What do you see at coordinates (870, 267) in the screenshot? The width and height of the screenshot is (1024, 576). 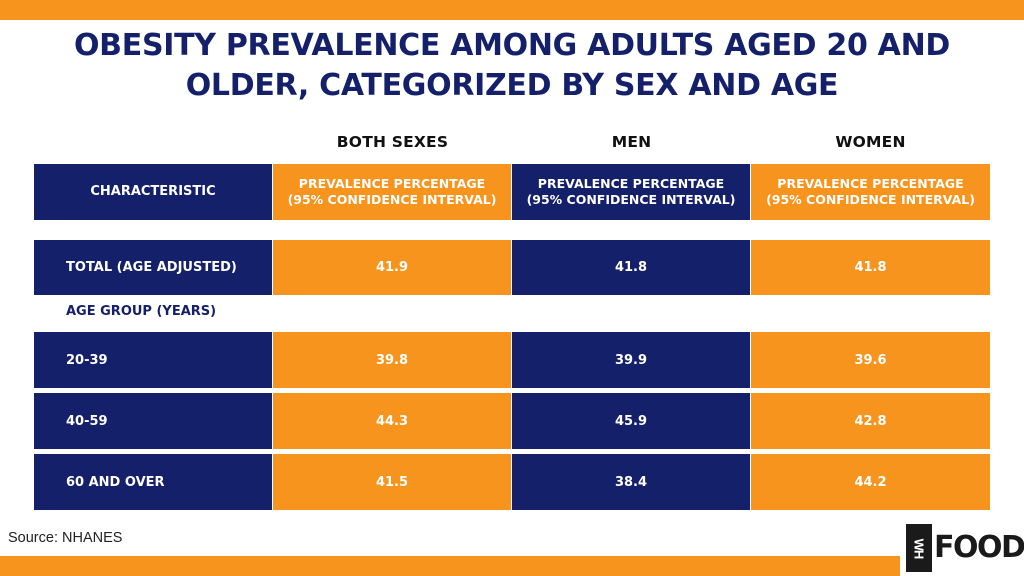 I see `cell-total-women: 41.8` at bounding box center [870, 267].